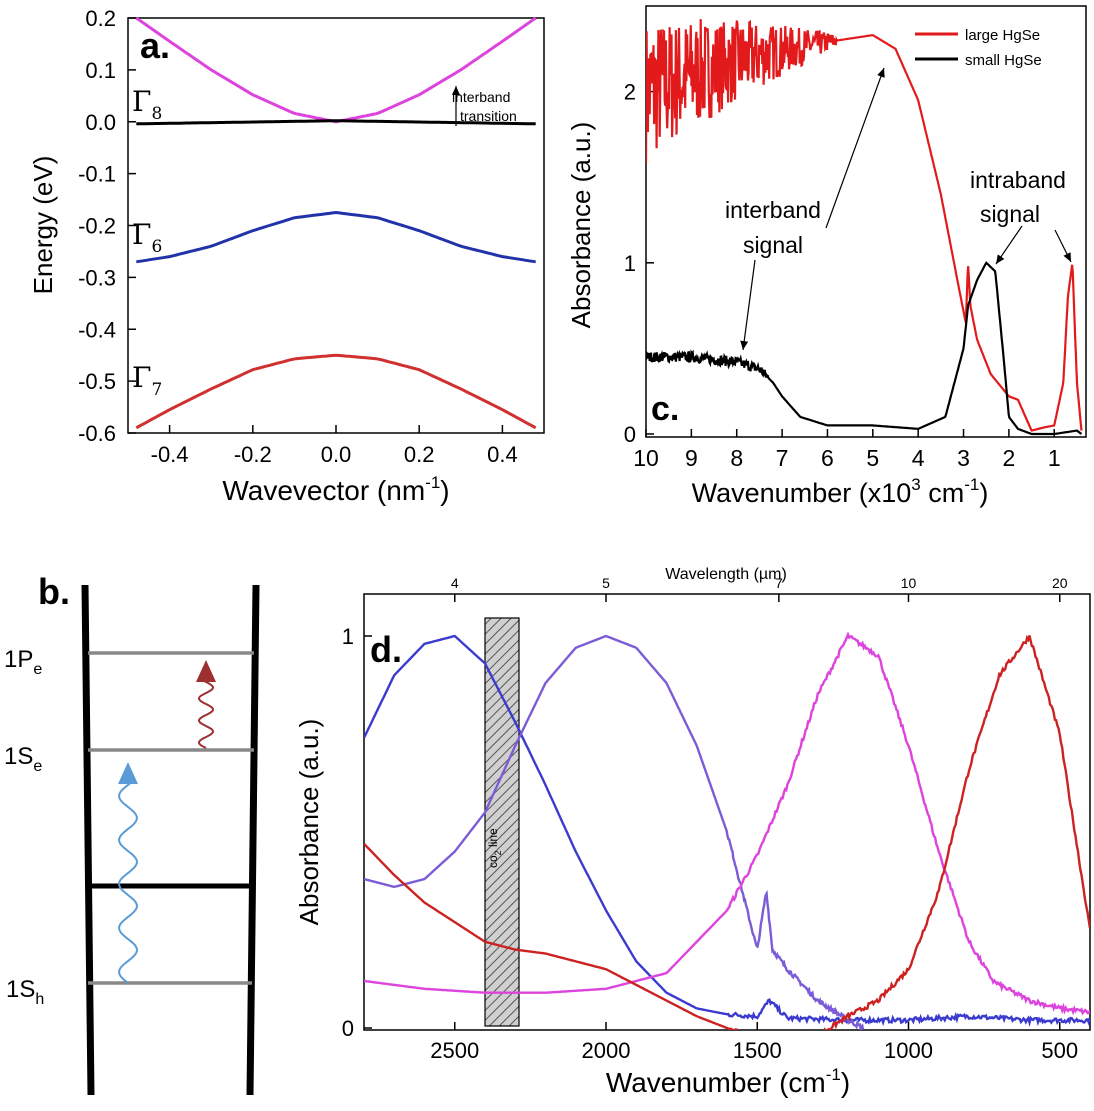  What do you see at coordinates (1002, 35) in the screenshot?
I see `legend-label-large: large HgSe` at bounding box center [1002, 35].